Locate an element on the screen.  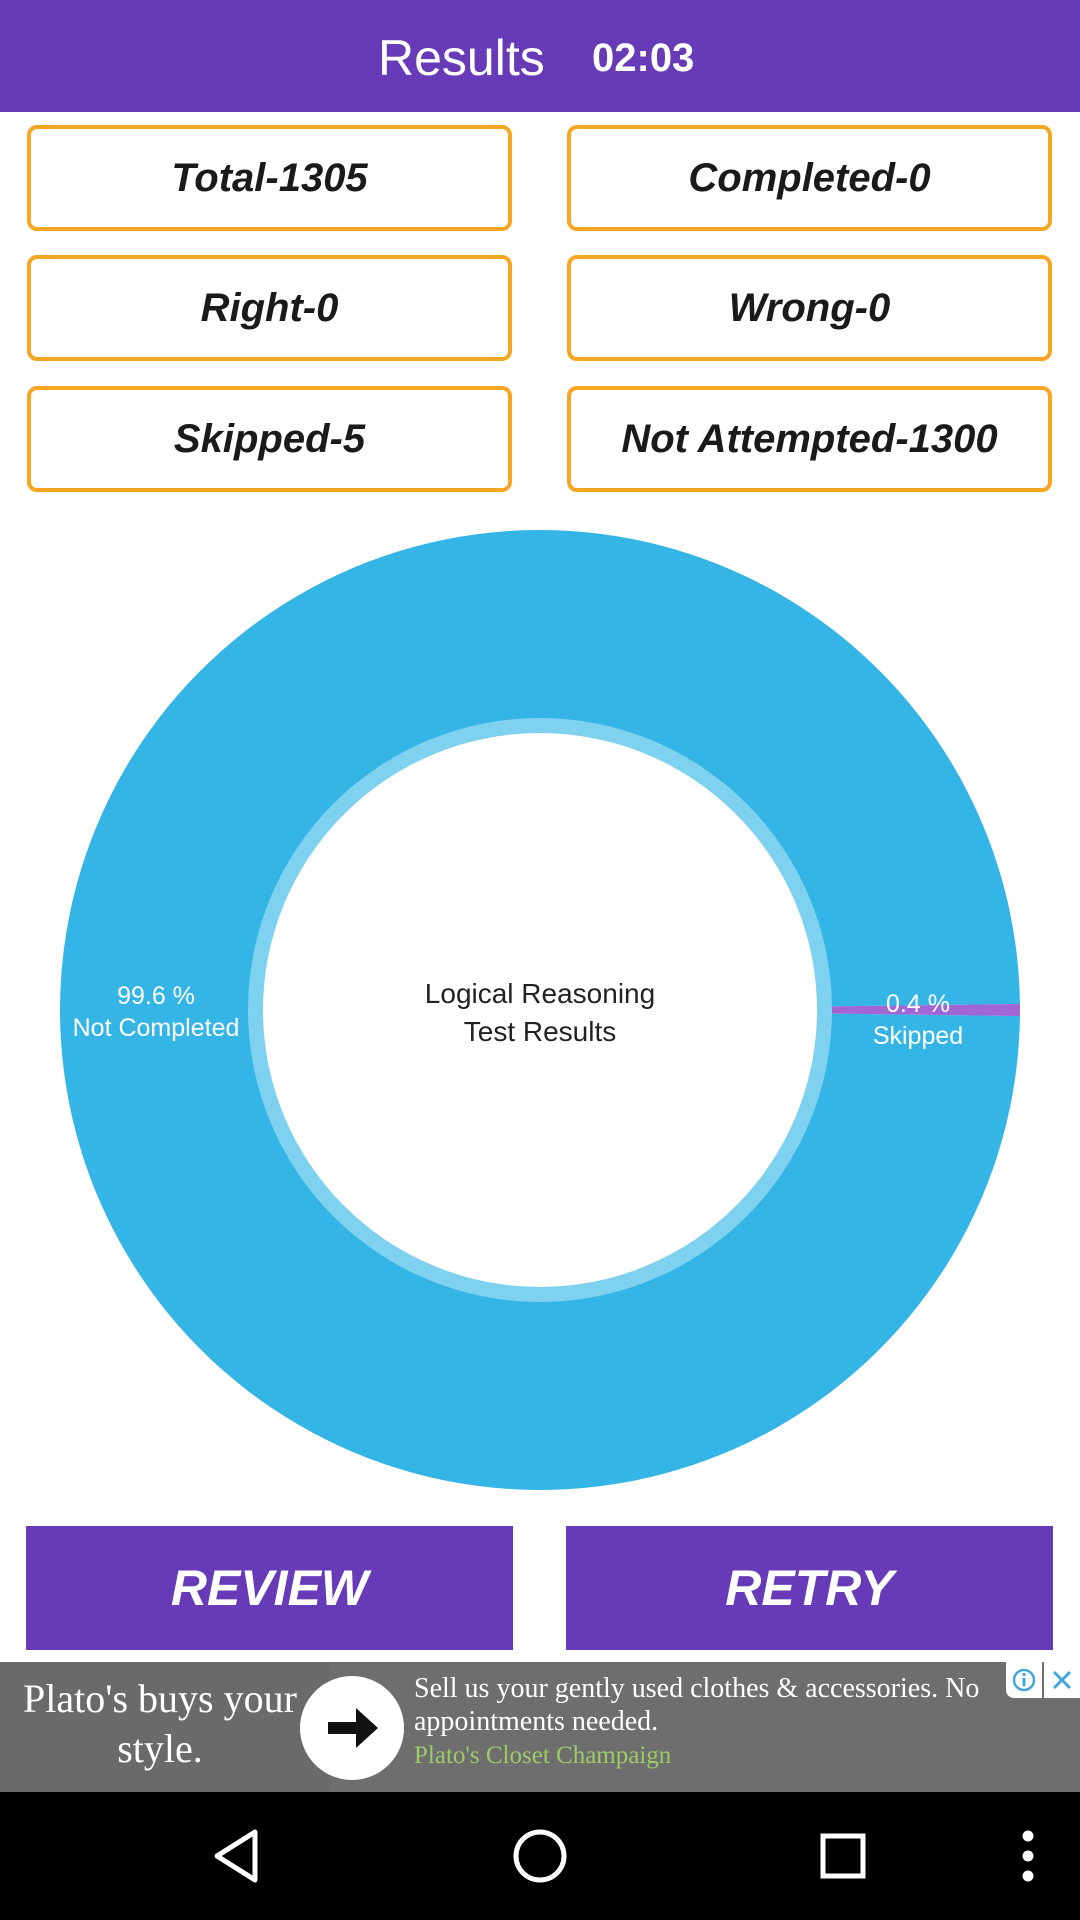
ad-source: Plato's Closet Champaign is located at coordinates (543, 1755).